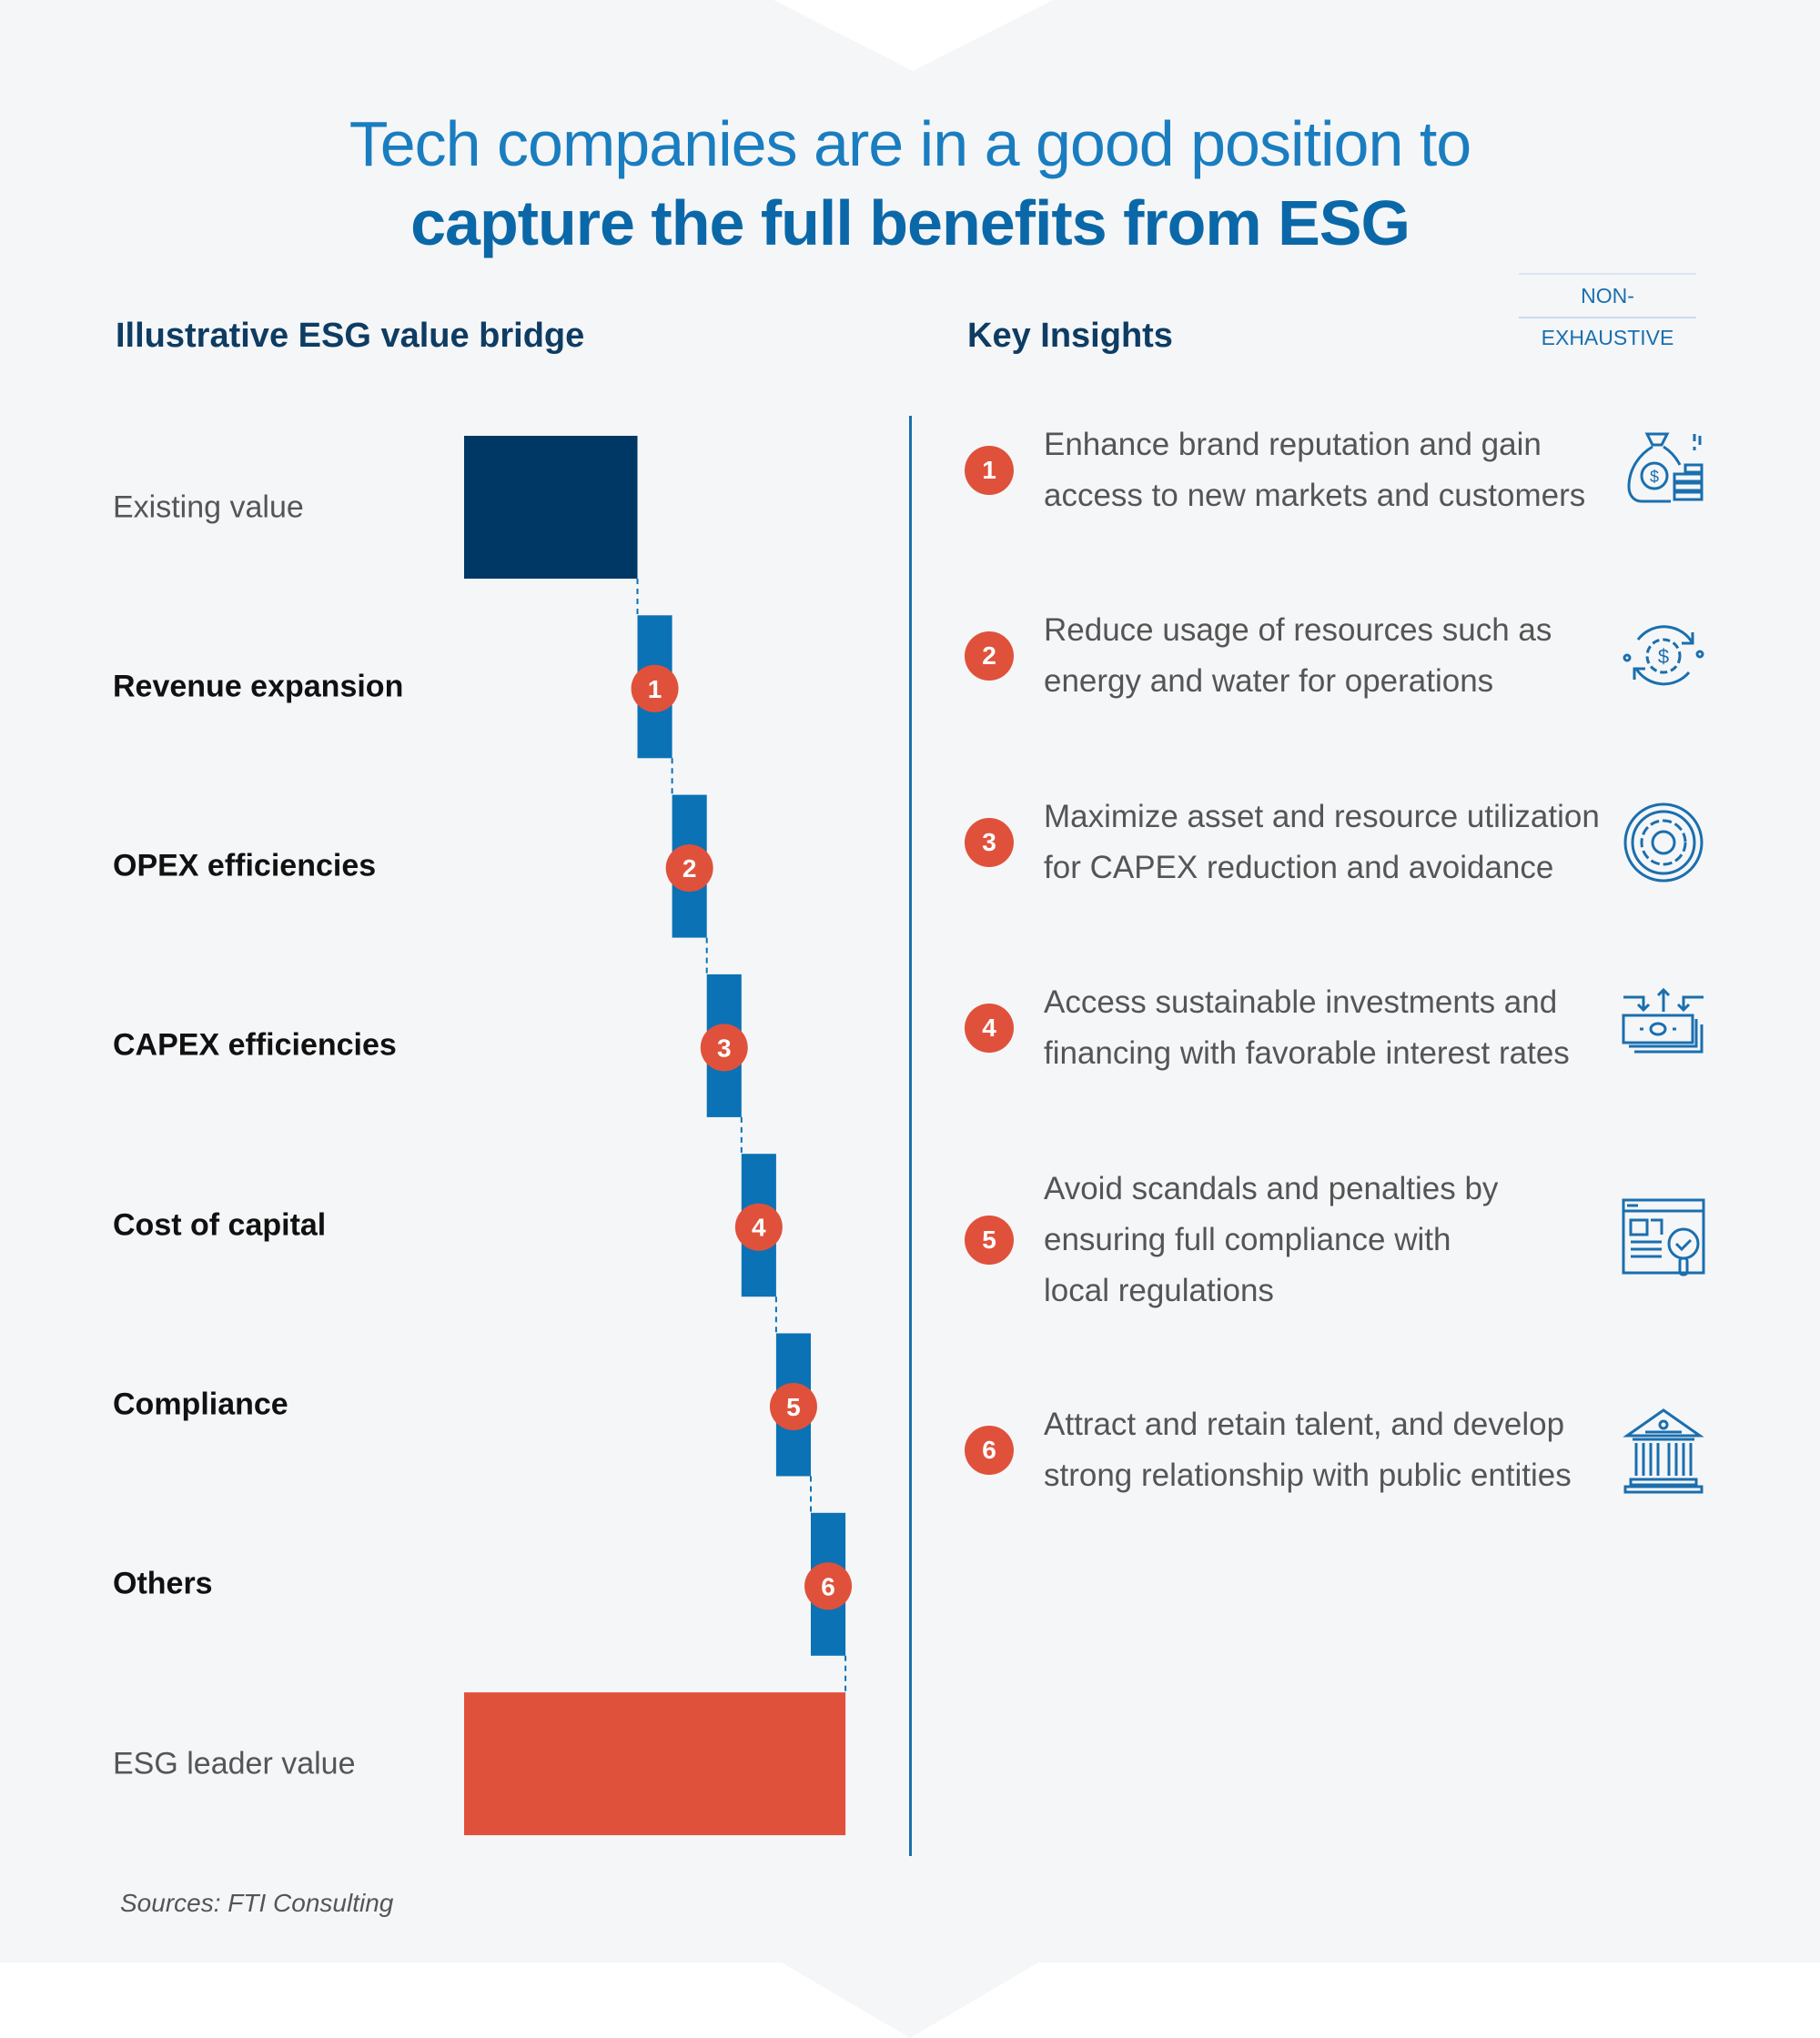 The width and height of the screenshot is (1820, 2038). I want to click on insight-number: 5, so click(990, 1240).